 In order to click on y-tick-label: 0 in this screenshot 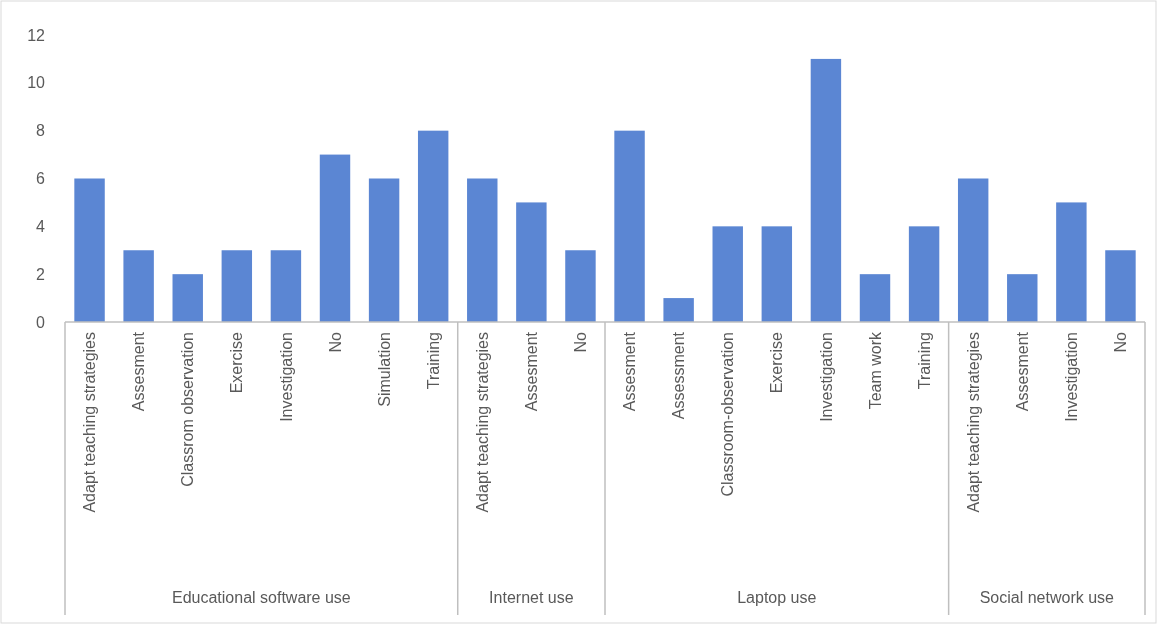, I will do `click(41, 322)`.